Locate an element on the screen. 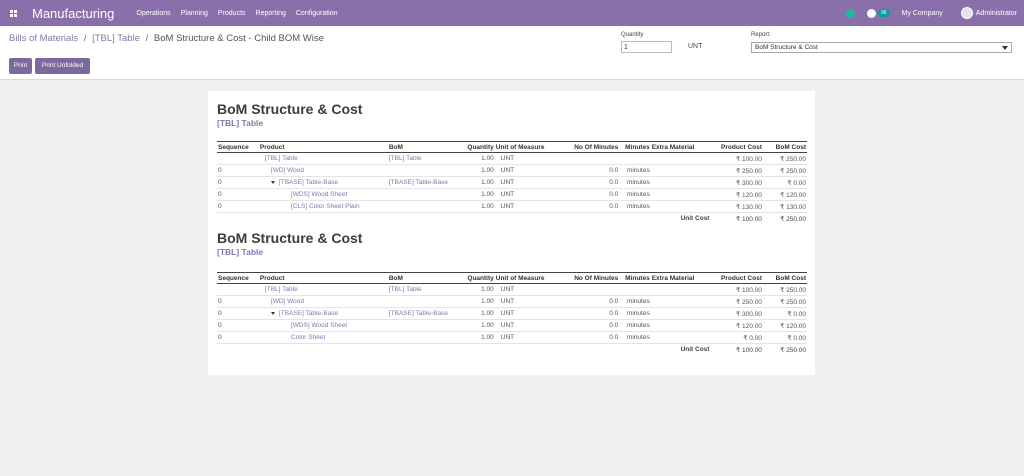 This screenshot has height=476, width=1024. apps-menu-icon is located at coordinates (13, 13).